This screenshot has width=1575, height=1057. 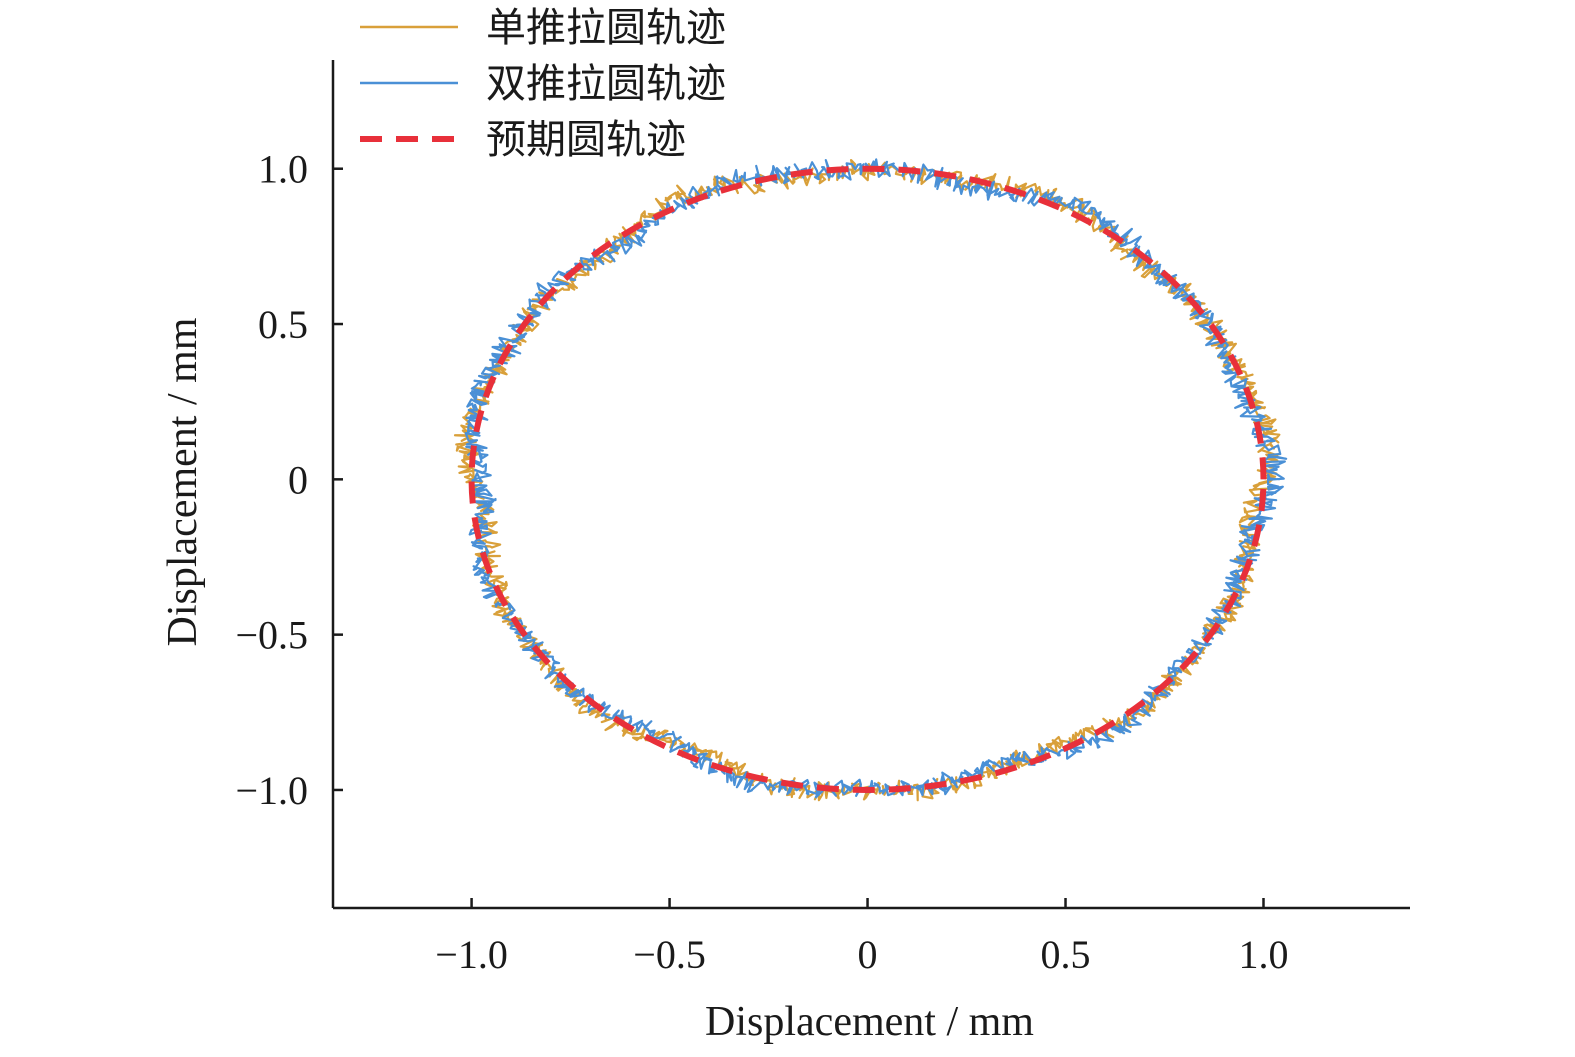 What do you see at coordinates (183, 481) in the screenshot?
I see `y-axis-label: Displacement / mm` at bounding box center [183, 481].